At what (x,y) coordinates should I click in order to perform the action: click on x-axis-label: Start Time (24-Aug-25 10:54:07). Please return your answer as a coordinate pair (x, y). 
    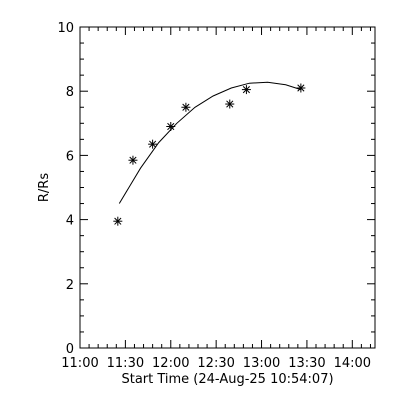
    Looking at the image, I should click on (227, 379).